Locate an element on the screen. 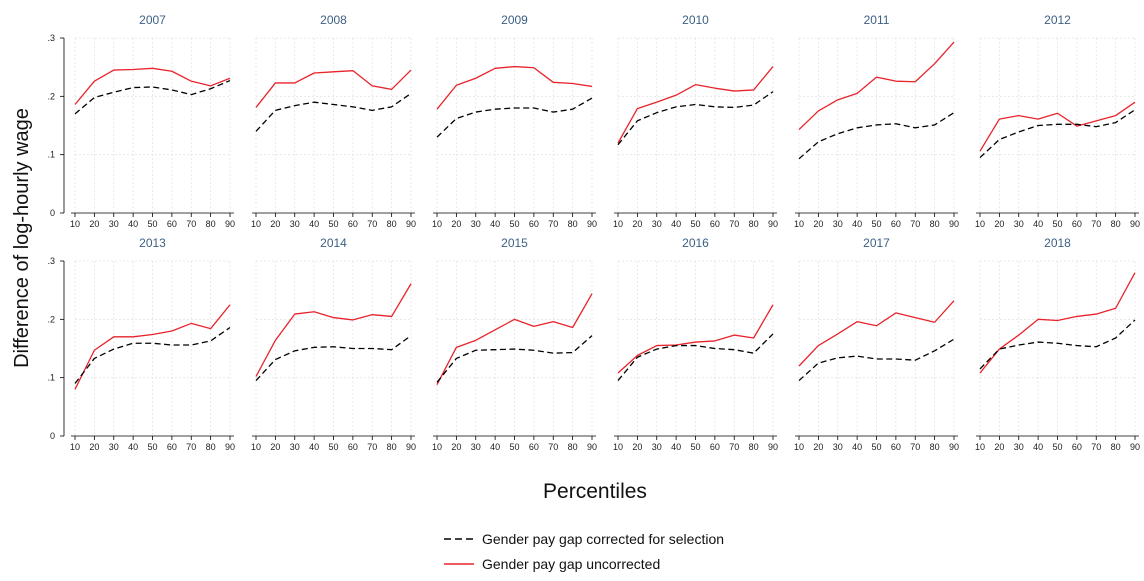 This screenshot has height=581, width=1144. panel-2016: 2016 10 20 30 40 50 60 70 80 90 is located at coordinates (695, 344).